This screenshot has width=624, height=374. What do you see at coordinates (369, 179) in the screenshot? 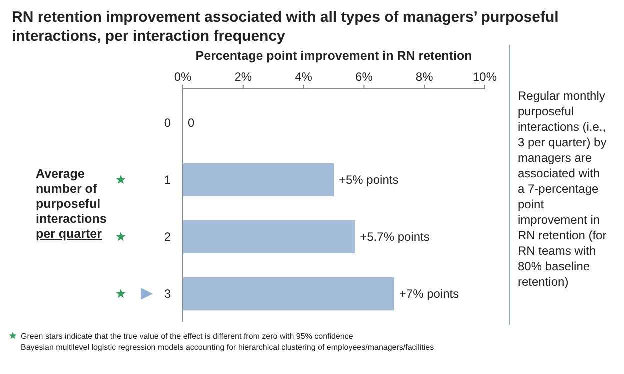
I see `data-label: +5% points` at bounding box center [369, 179].